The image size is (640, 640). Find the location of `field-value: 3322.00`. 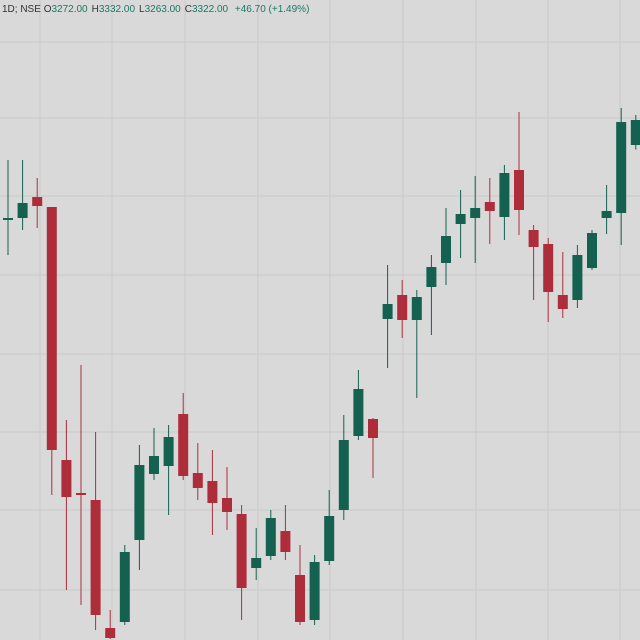

field-value: 3322.00 is located at coordinates (210, 9).